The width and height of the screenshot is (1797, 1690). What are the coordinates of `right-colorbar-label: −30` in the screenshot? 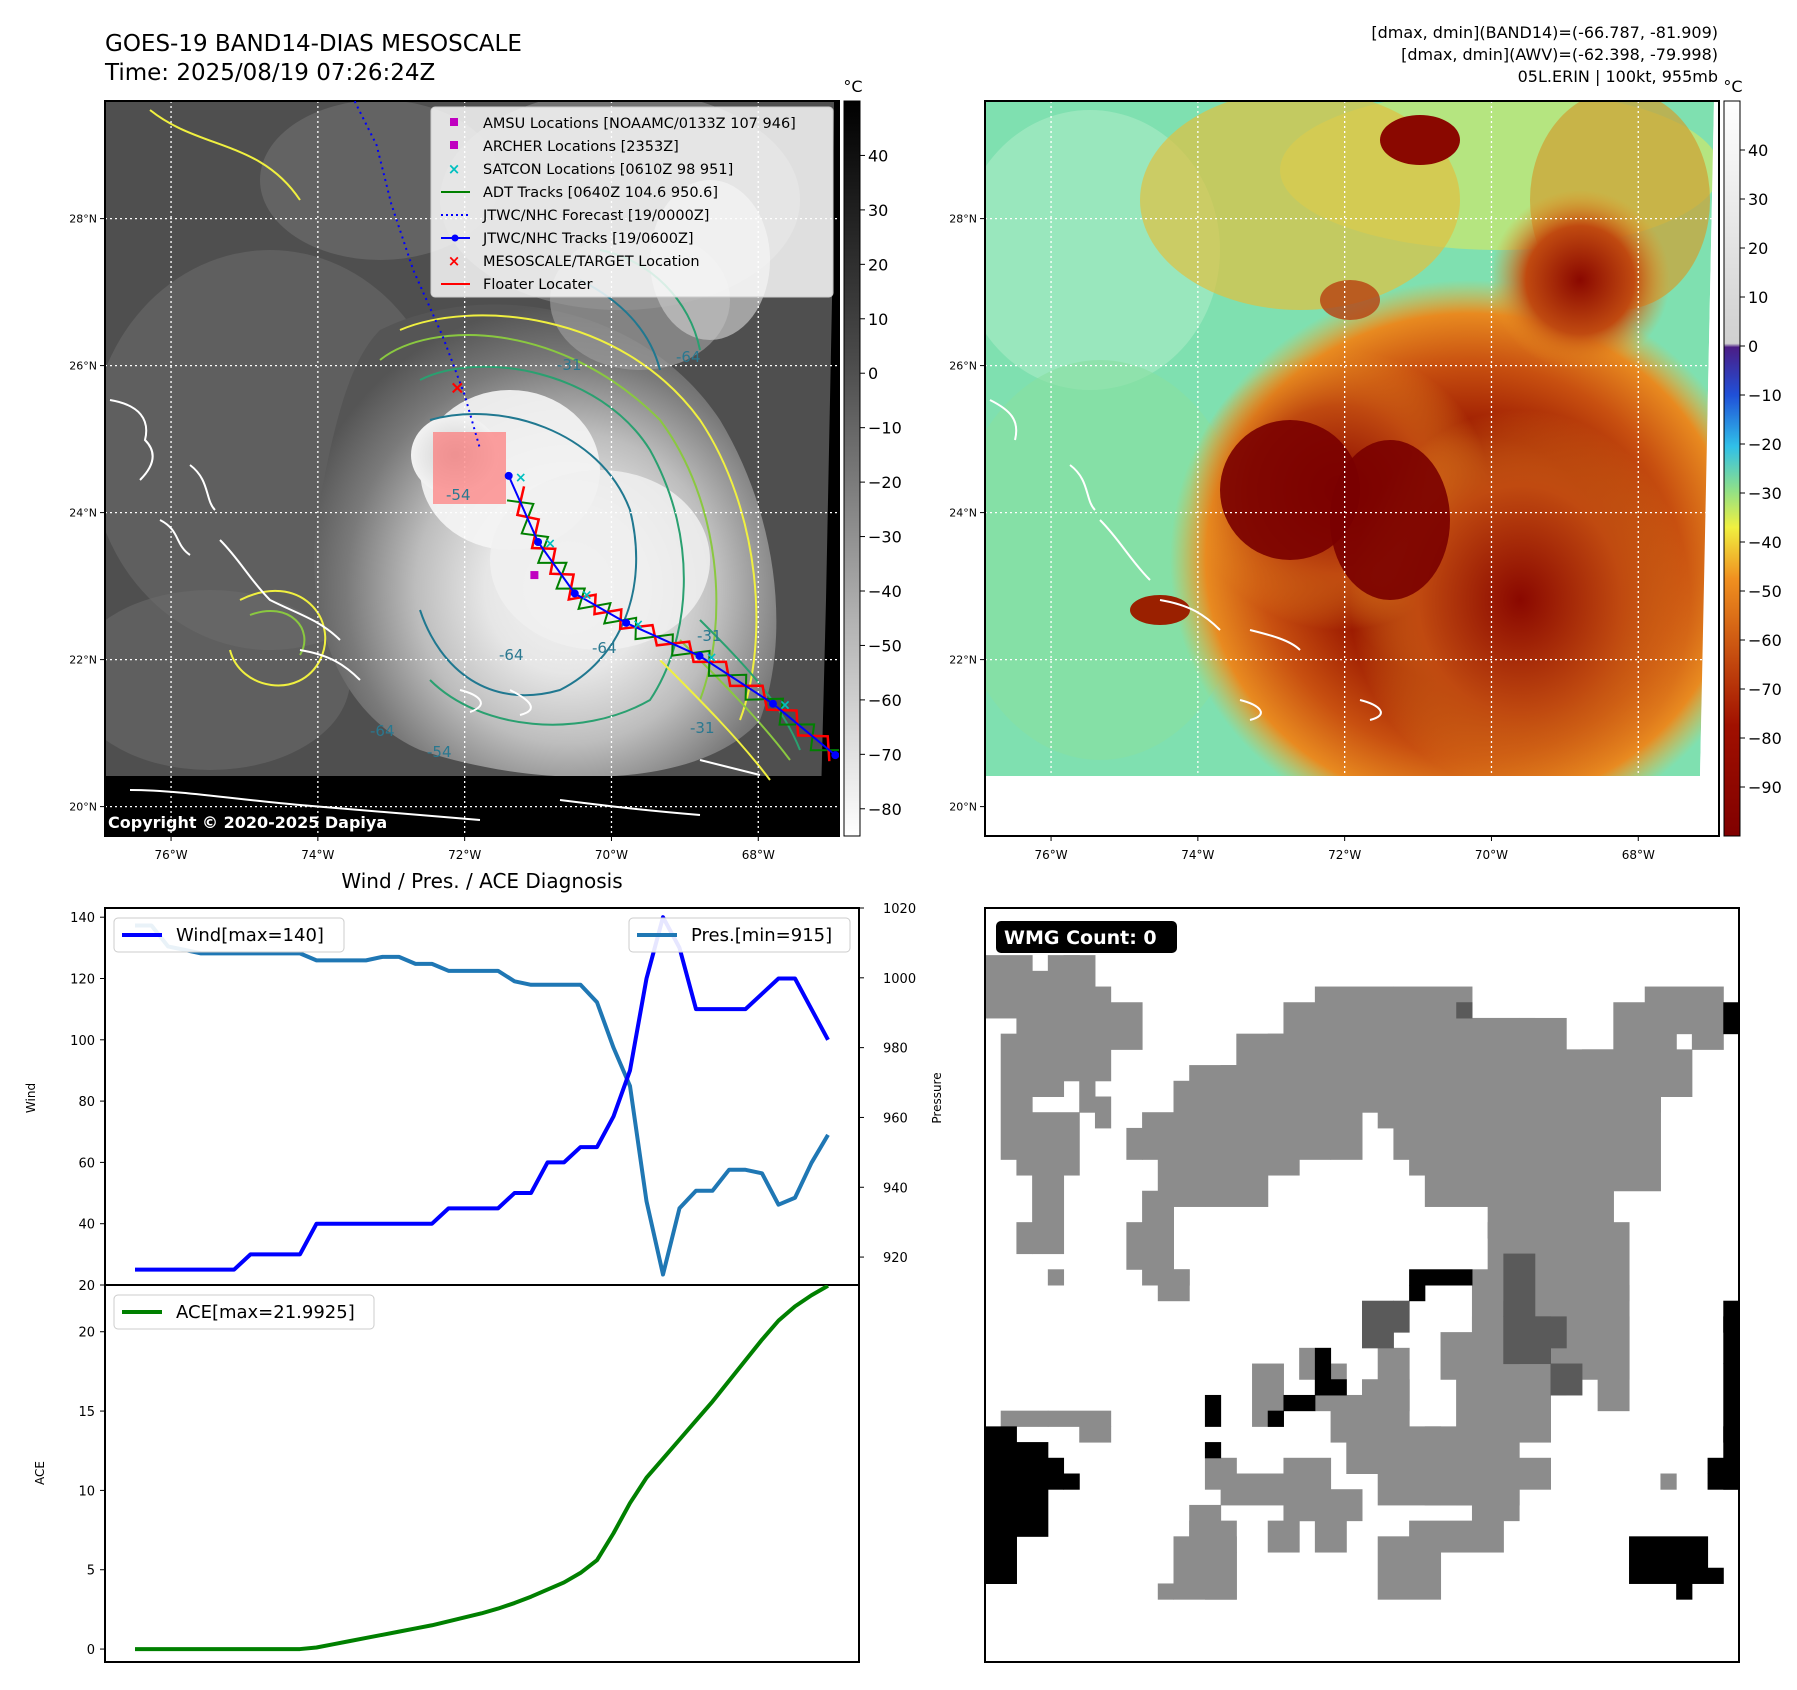 It's located at (1765, 493).